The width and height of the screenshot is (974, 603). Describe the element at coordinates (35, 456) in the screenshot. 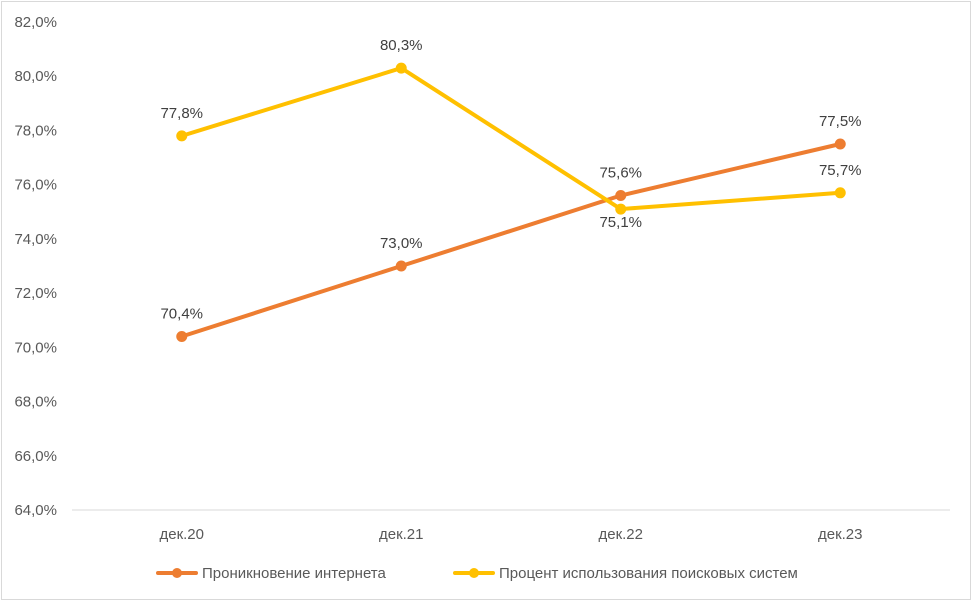

I see `y-tick-label: 66,0%` at that location.